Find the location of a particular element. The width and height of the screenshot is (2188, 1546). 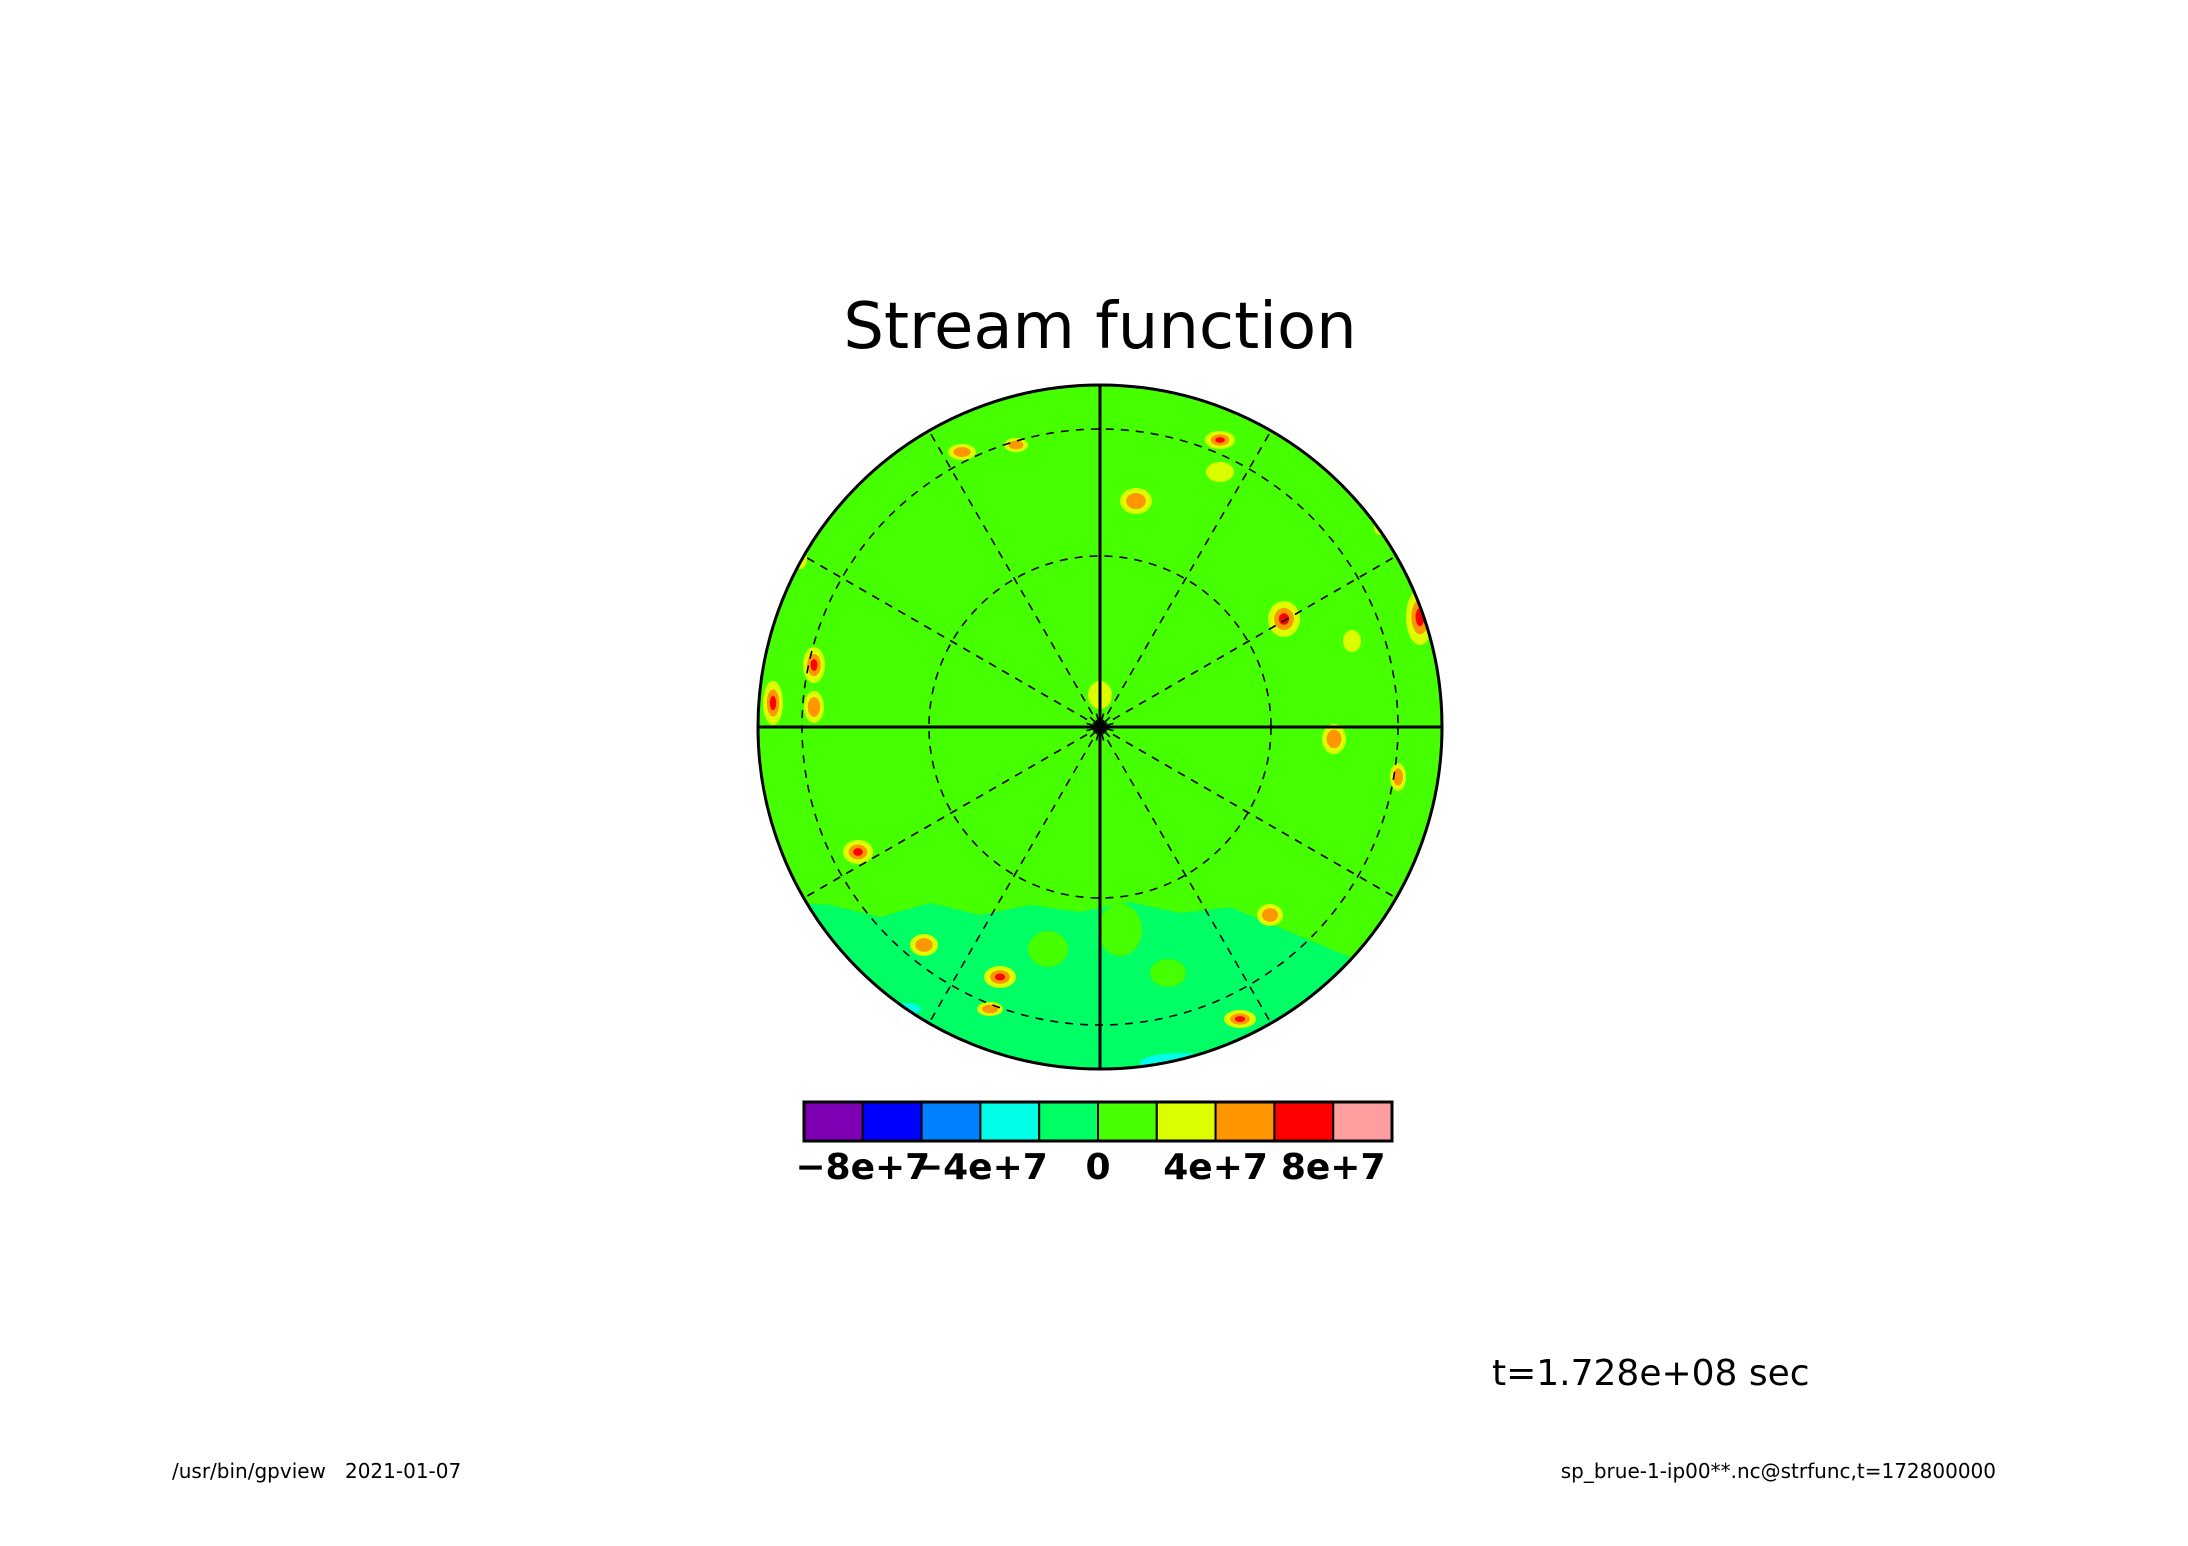

vortex-5-core is located at coordinates (1284, 619).